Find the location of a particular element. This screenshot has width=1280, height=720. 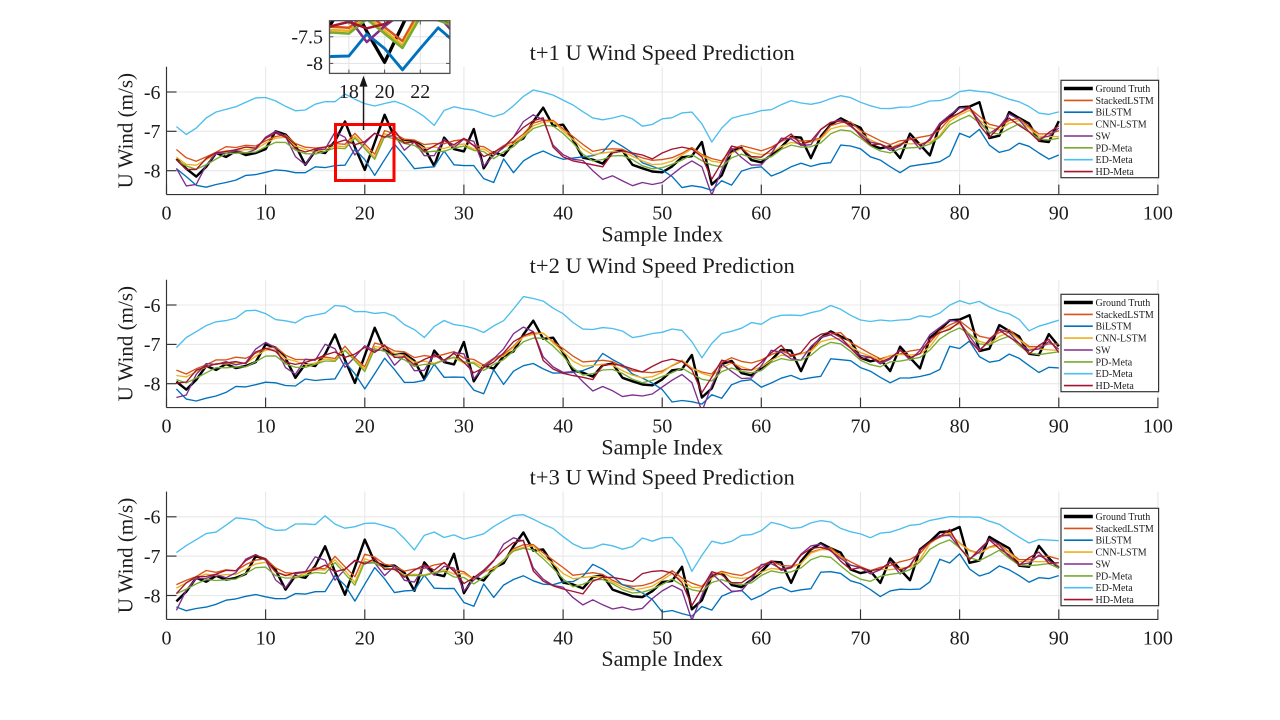

svg-text: t+1 U Wind Speed Prediction is located at coordinates (662, 52).